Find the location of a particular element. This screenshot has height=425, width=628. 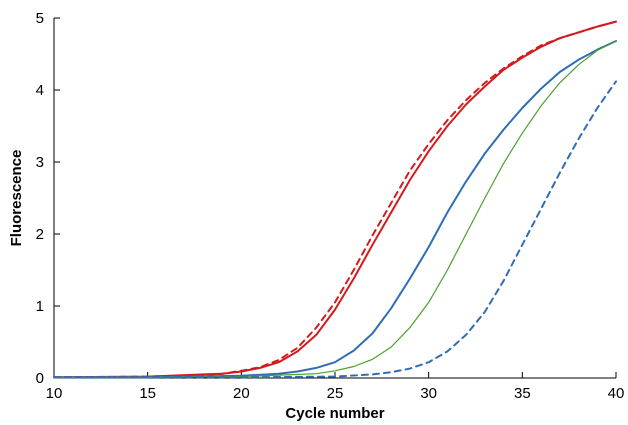

x-tick-label: 35 is located at coordinates (522, 393).